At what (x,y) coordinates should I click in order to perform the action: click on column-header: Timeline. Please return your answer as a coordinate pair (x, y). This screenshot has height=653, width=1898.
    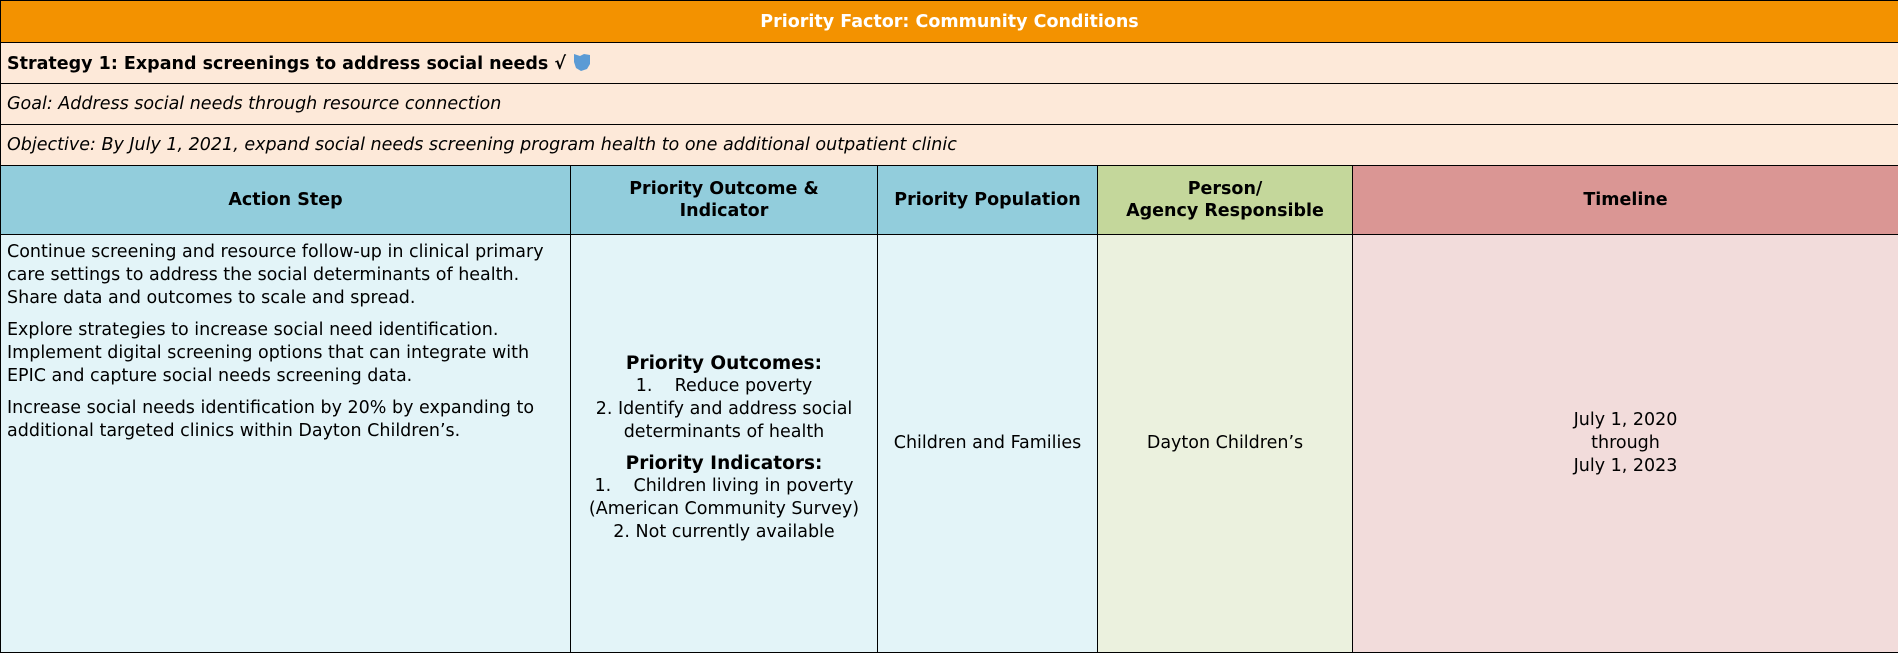
    Looking at the image, I should click on (1624, 200).